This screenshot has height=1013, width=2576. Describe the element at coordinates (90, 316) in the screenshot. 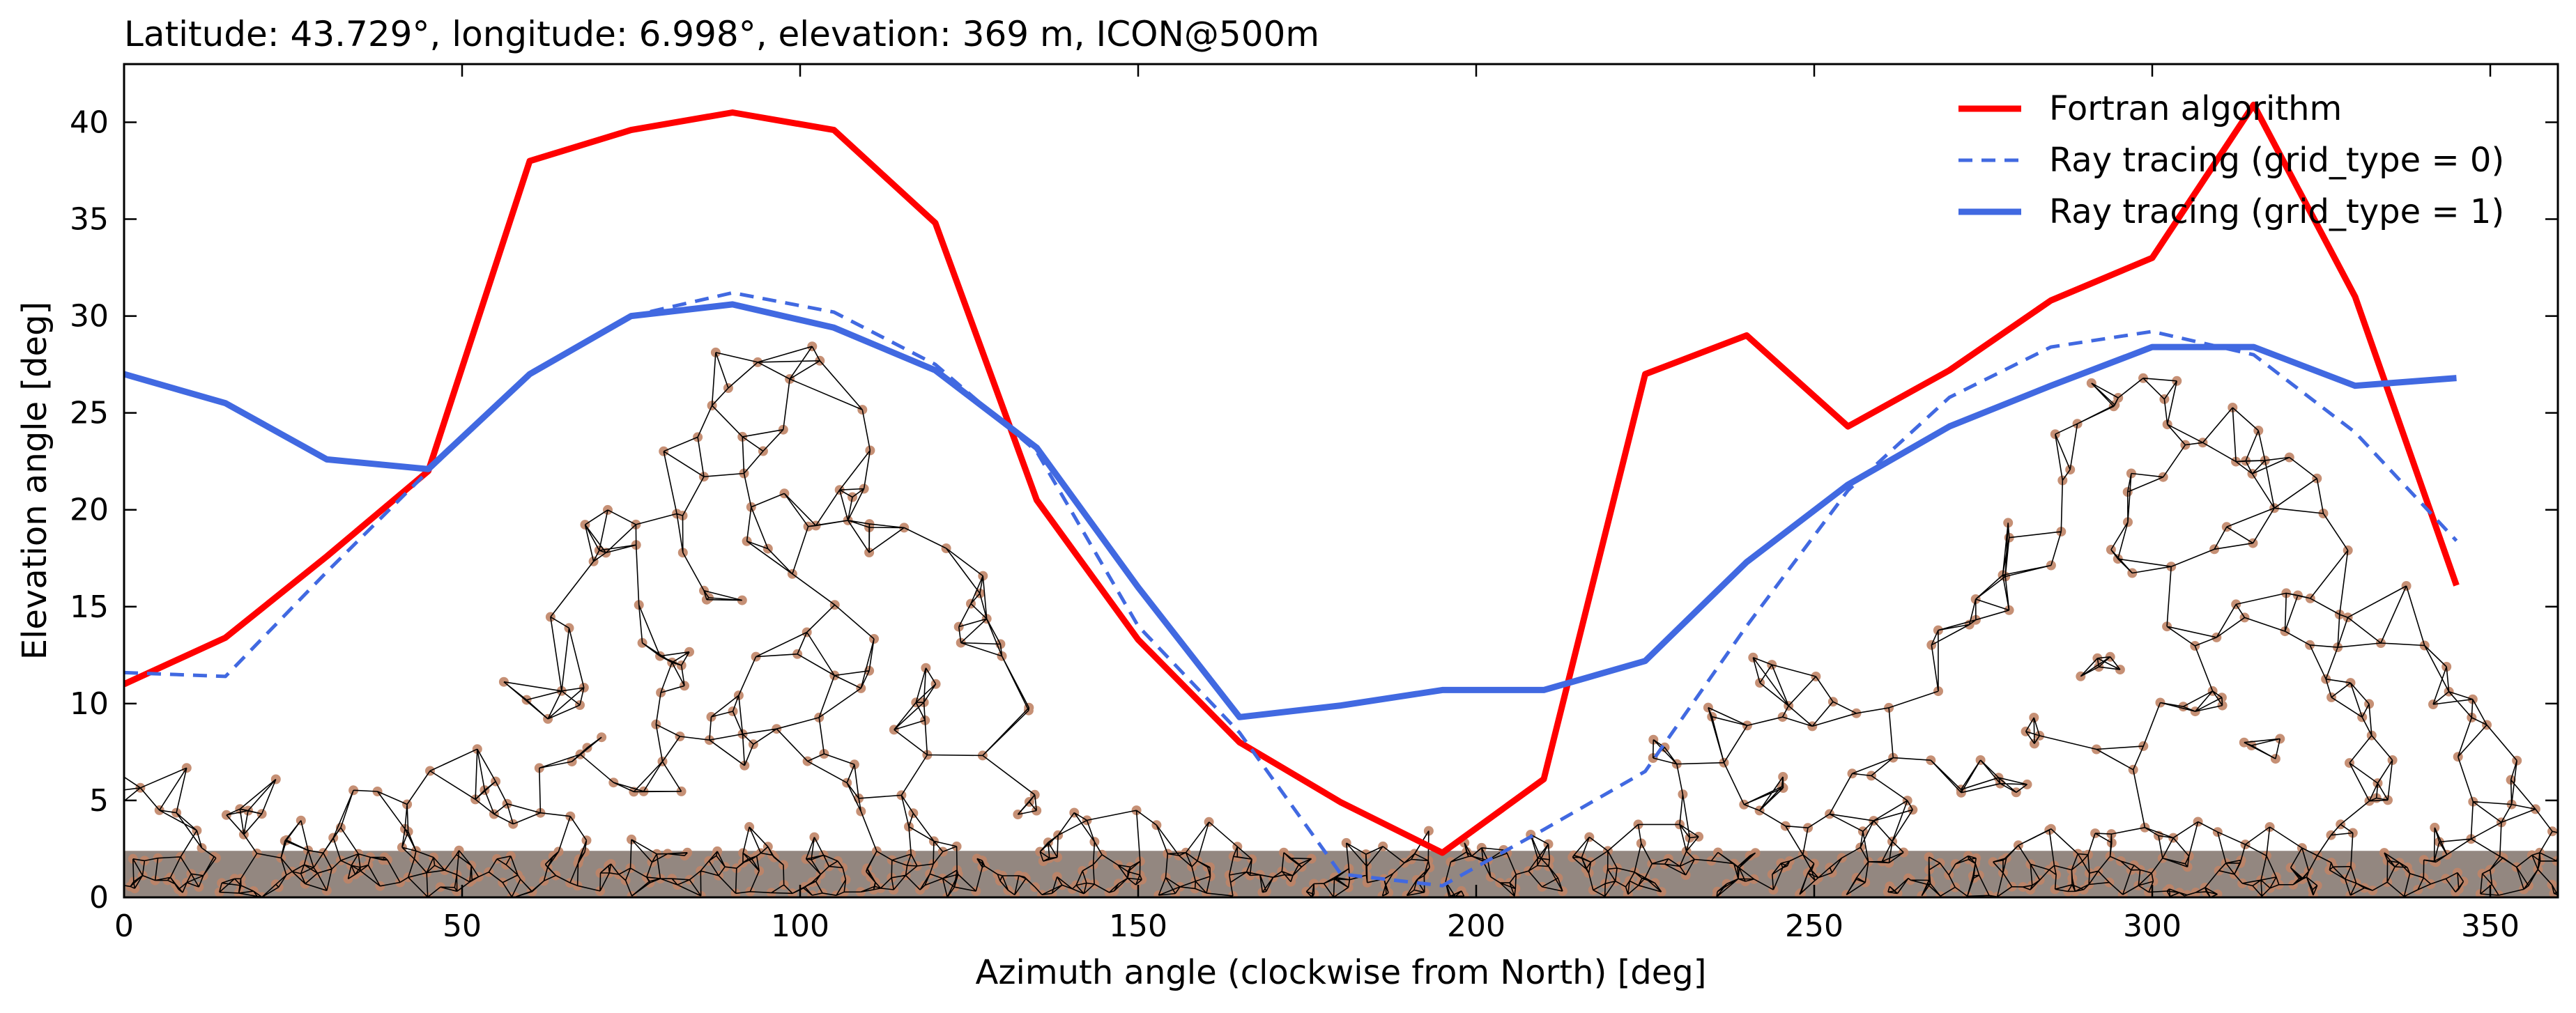

I see `y-tick-label: 30` at that location.